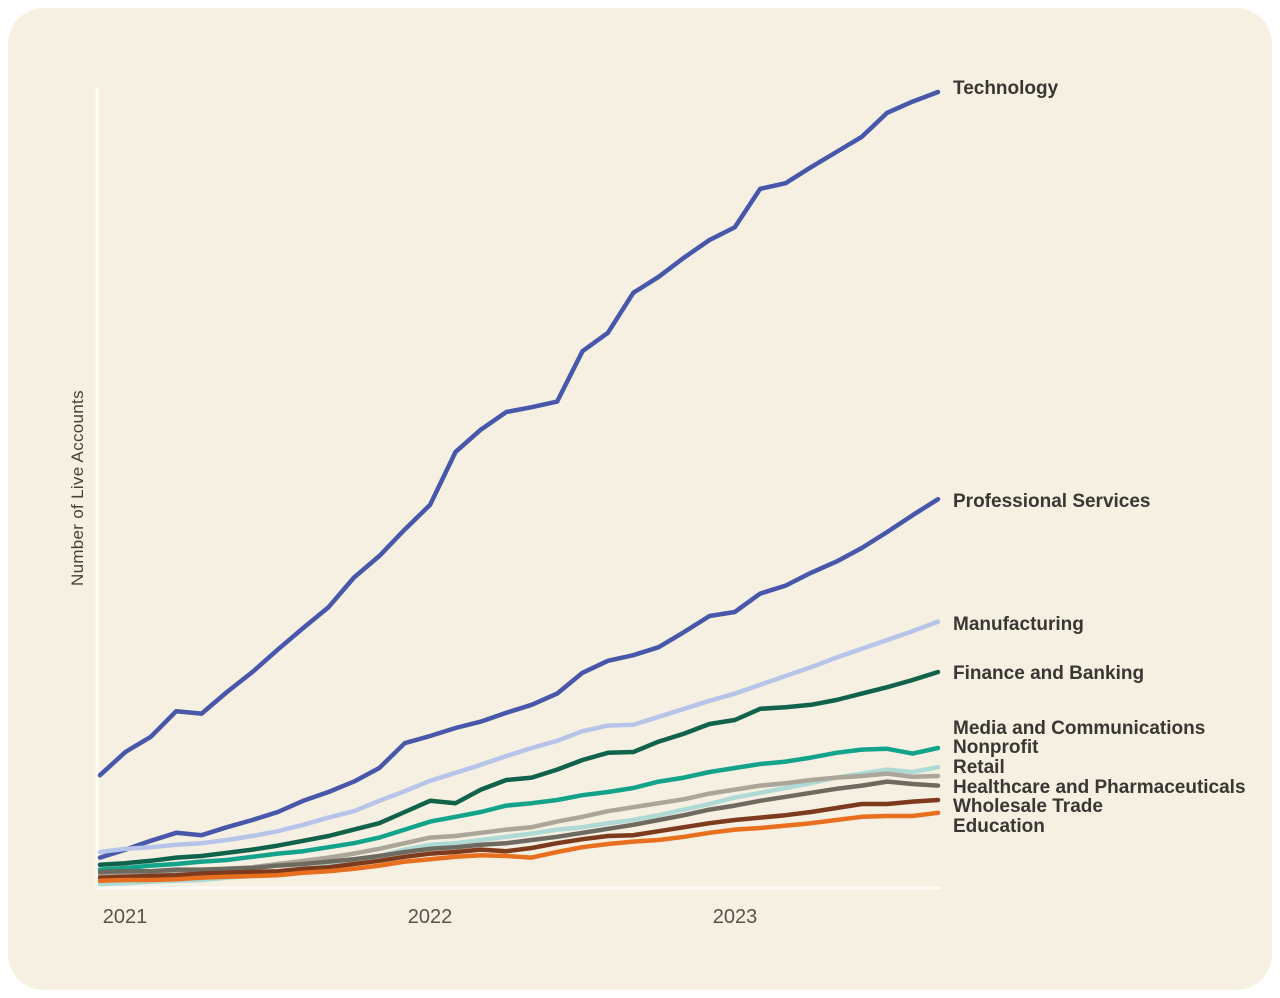 The image size is (1280, 998). I want to click on x-tick-2021: 2021, so click(125, 917).